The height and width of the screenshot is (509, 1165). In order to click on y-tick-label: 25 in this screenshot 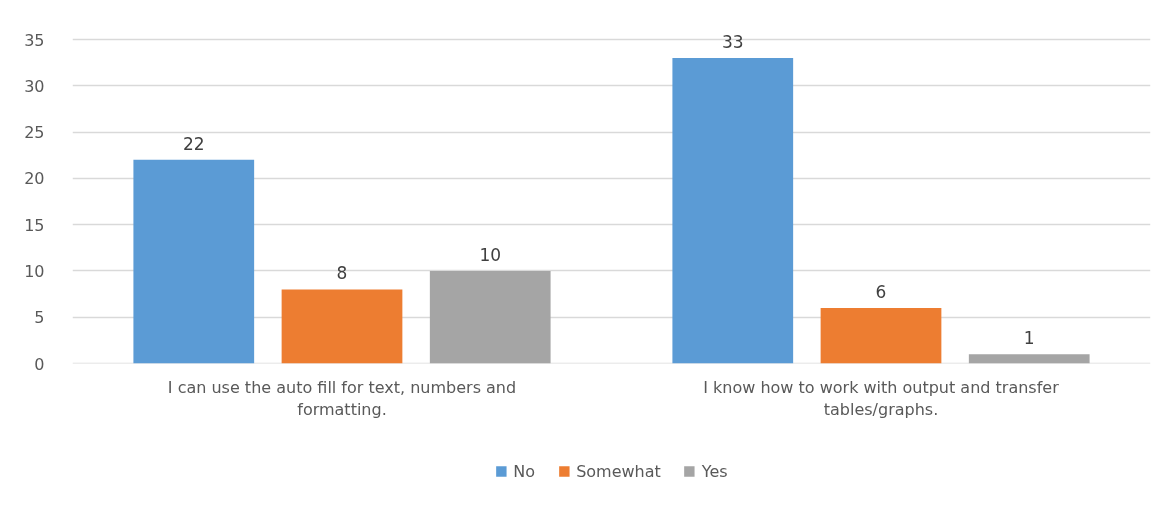, I will do `click(34, 133)`.